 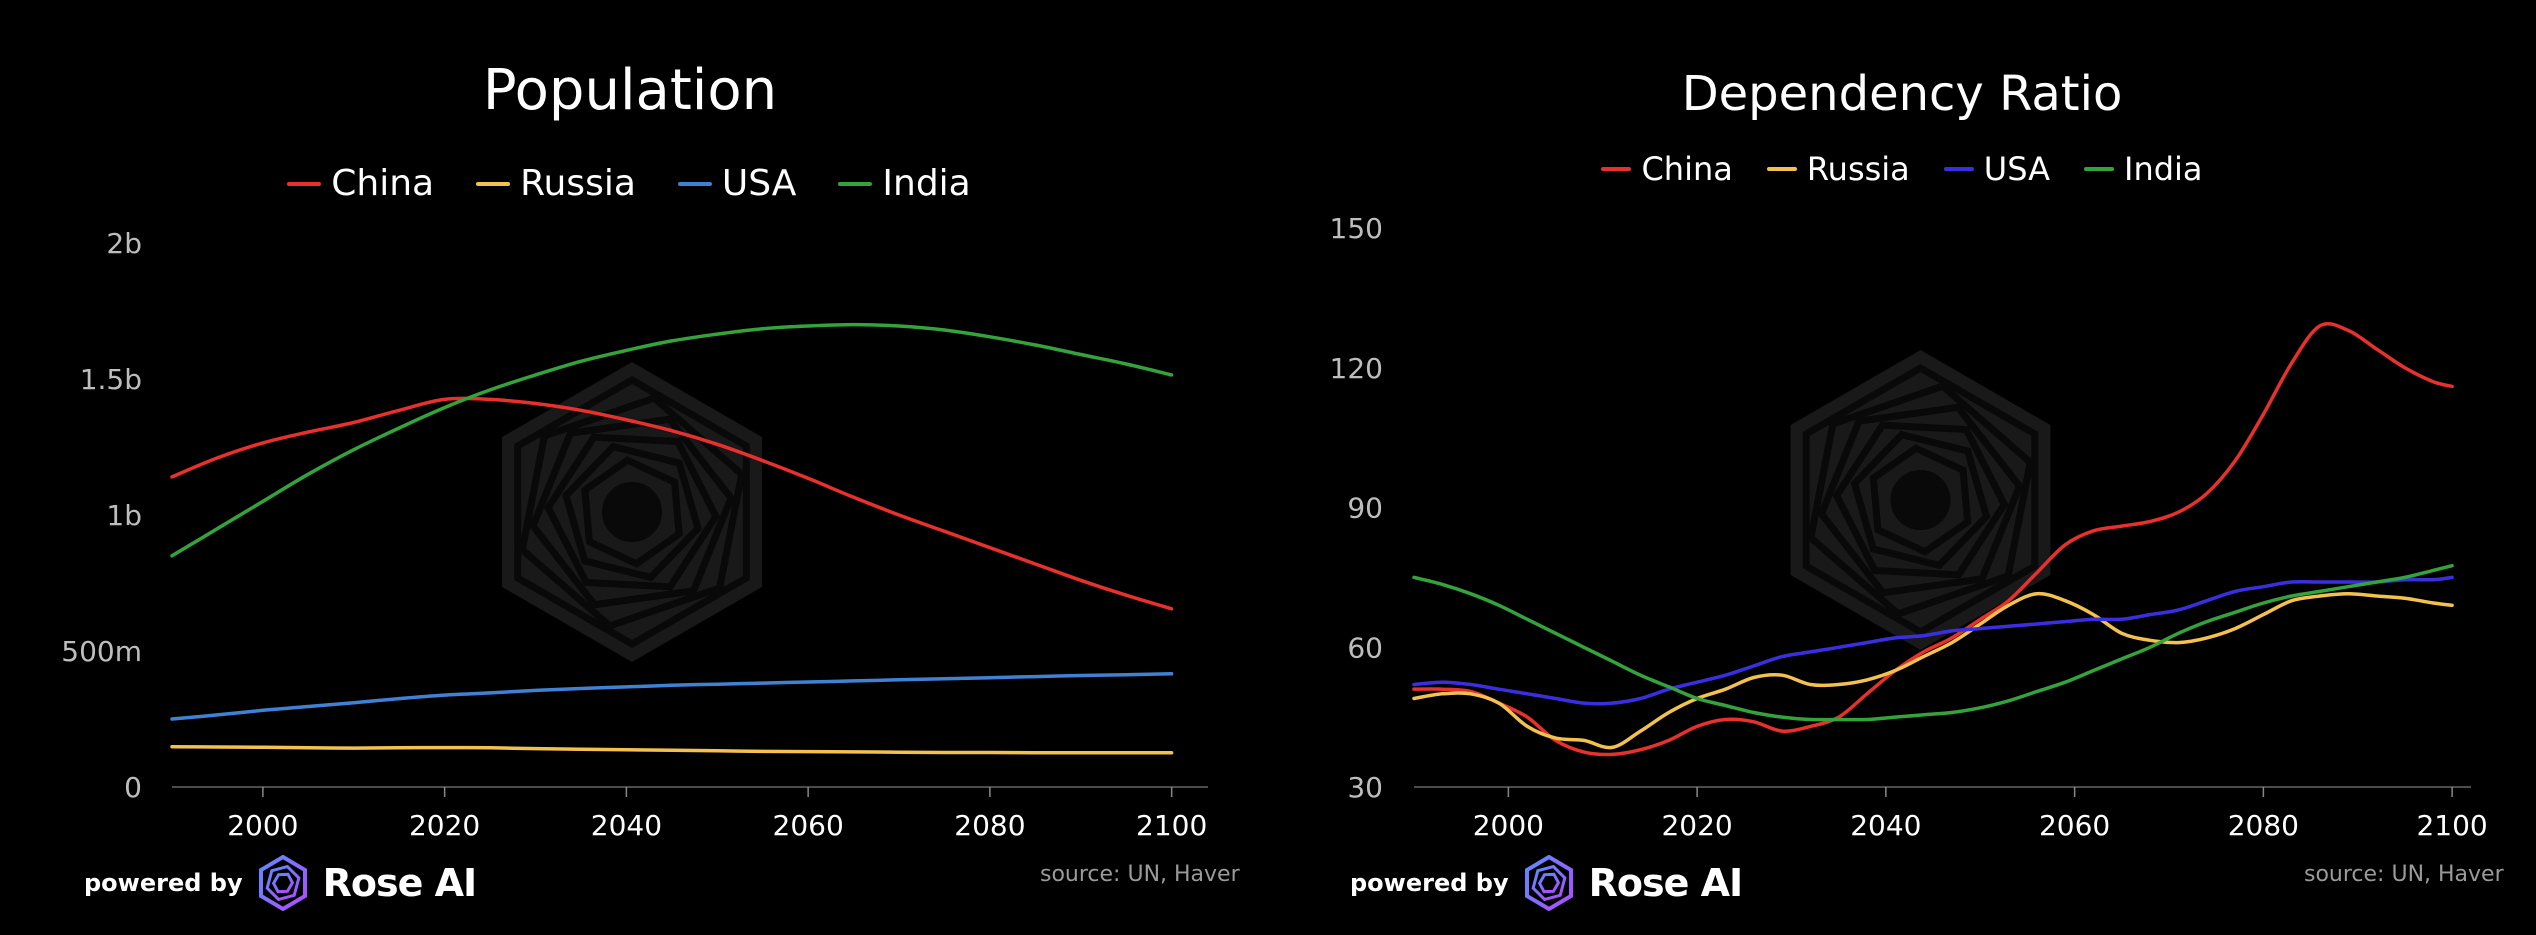 I want to click on y-tick-label: 150, so click(x=1356, y=228).